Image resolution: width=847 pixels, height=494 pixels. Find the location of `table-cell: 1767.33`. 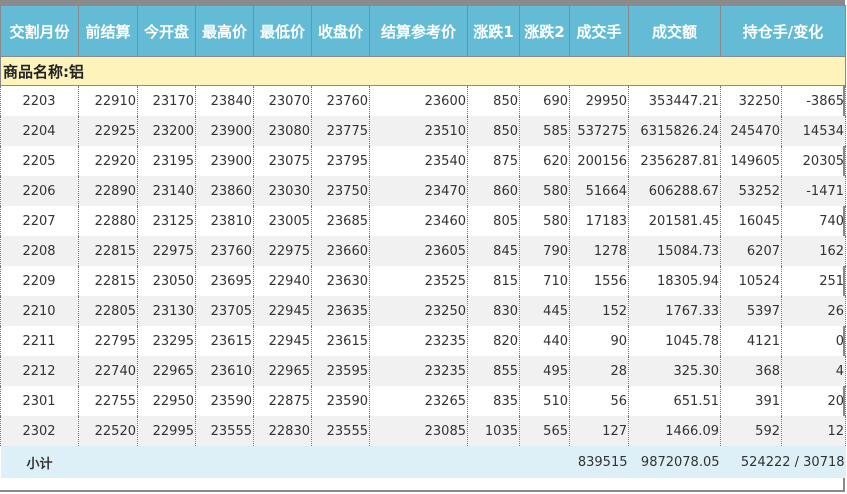

table-cell: 1767.33 is located at coordinates (674, 311).